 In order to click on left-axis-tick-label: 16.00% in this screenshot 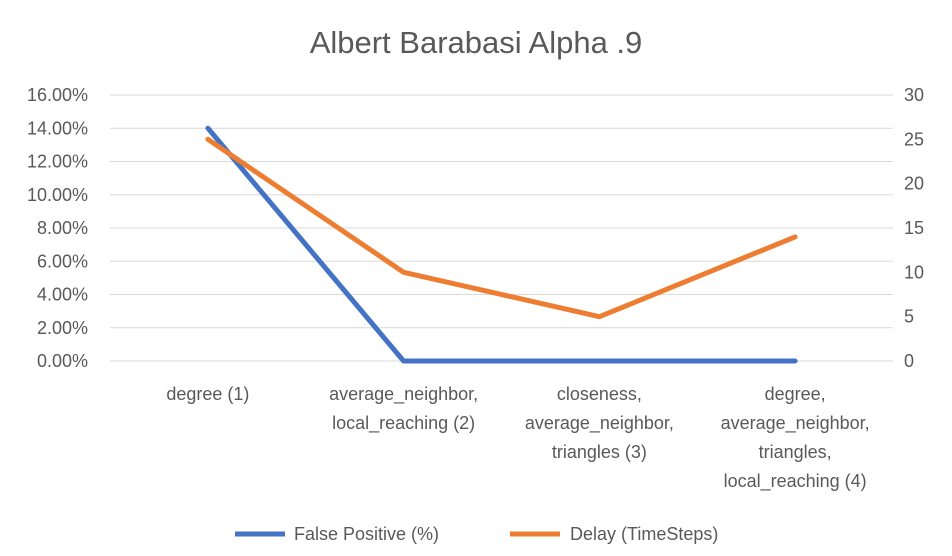, I will do `click(57, 95)`.